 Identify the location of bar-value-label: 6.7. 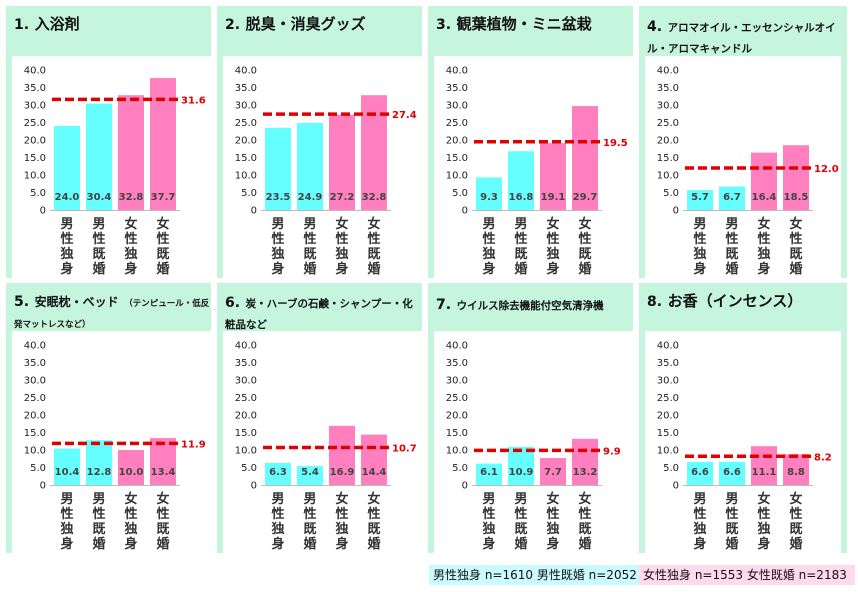
(732, 197).